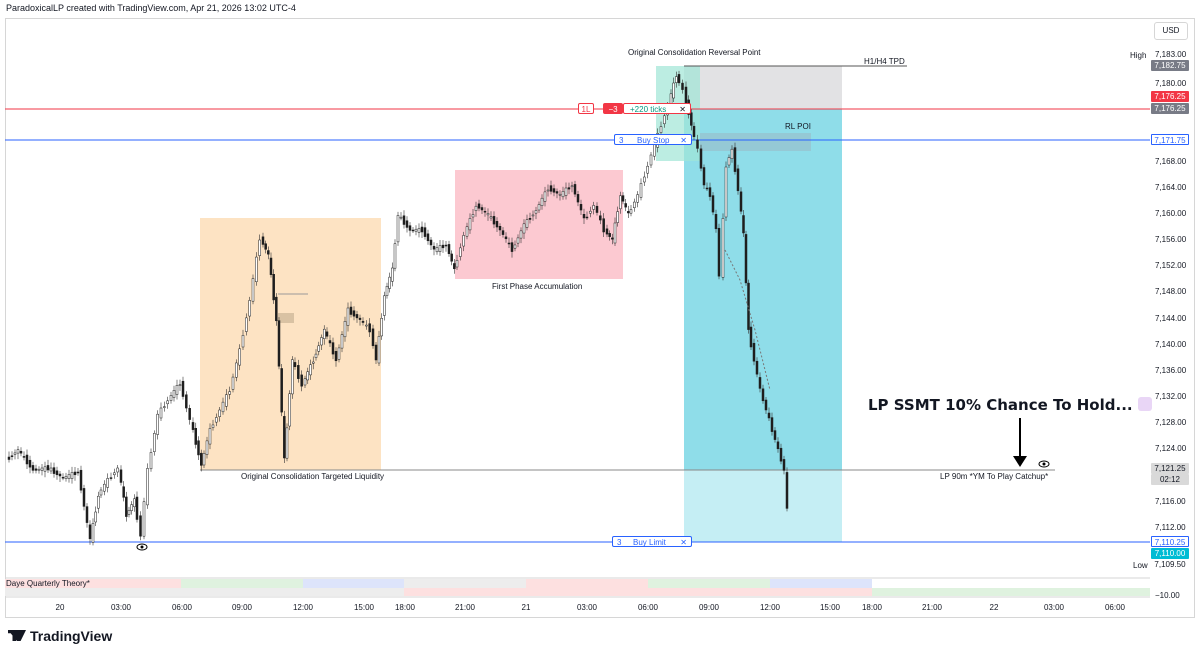  I want to click on price-tick-label: 7,116.00, so click(1170, 501).